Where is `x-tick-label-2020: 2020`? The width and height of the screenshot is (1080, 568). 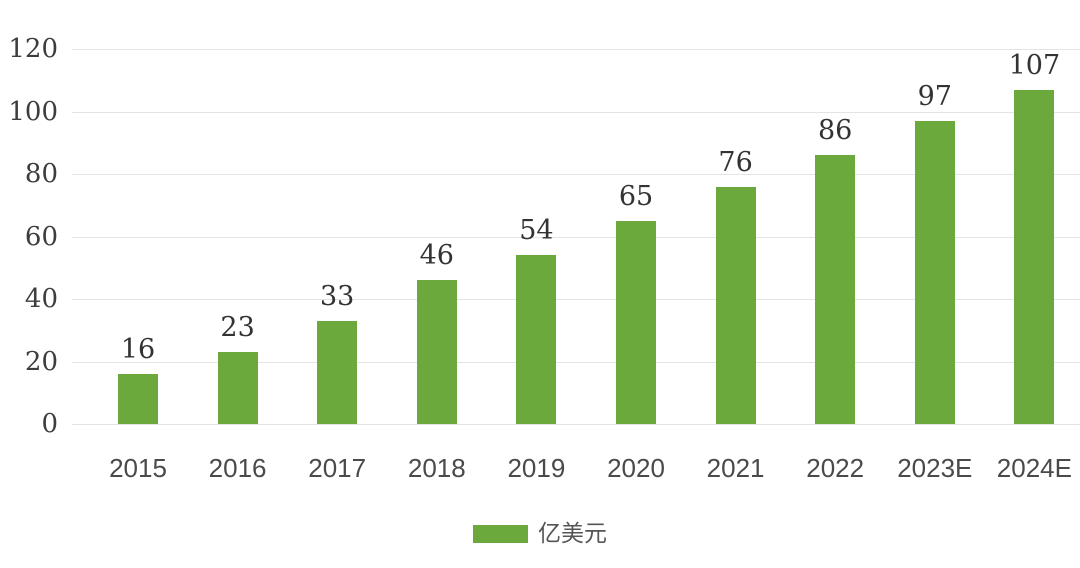
x-tick-label-2020: 2020 is located at coordinates (636, 468).